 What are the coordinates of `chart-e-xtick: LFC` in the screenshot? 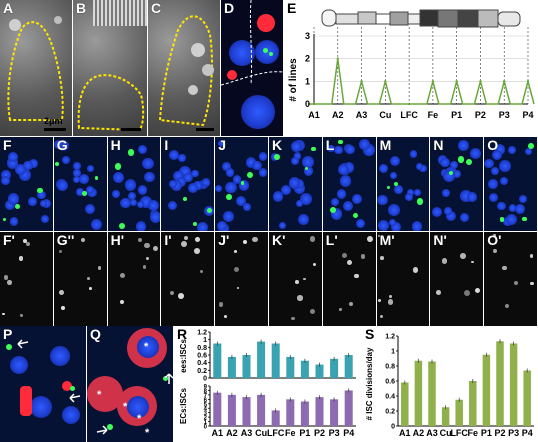 It's located at (409, 115).